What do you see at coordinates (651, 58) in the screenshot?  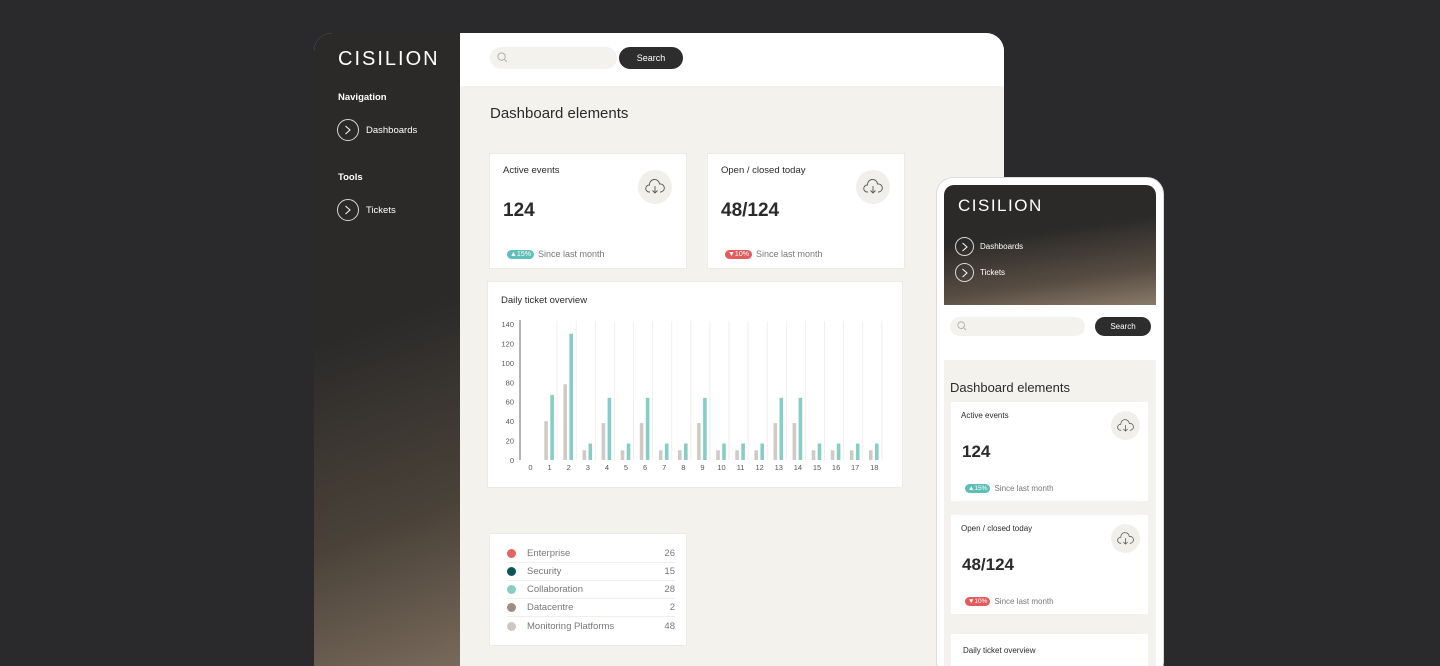 I see `search-button: Search` at bounding box center [651, 58].